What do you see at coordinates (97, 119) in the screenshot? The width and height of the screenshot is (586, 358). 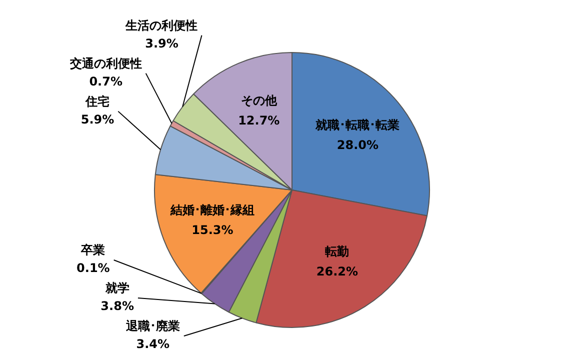 I see `data-label: 5.9%` at bounding box center [97, 119].